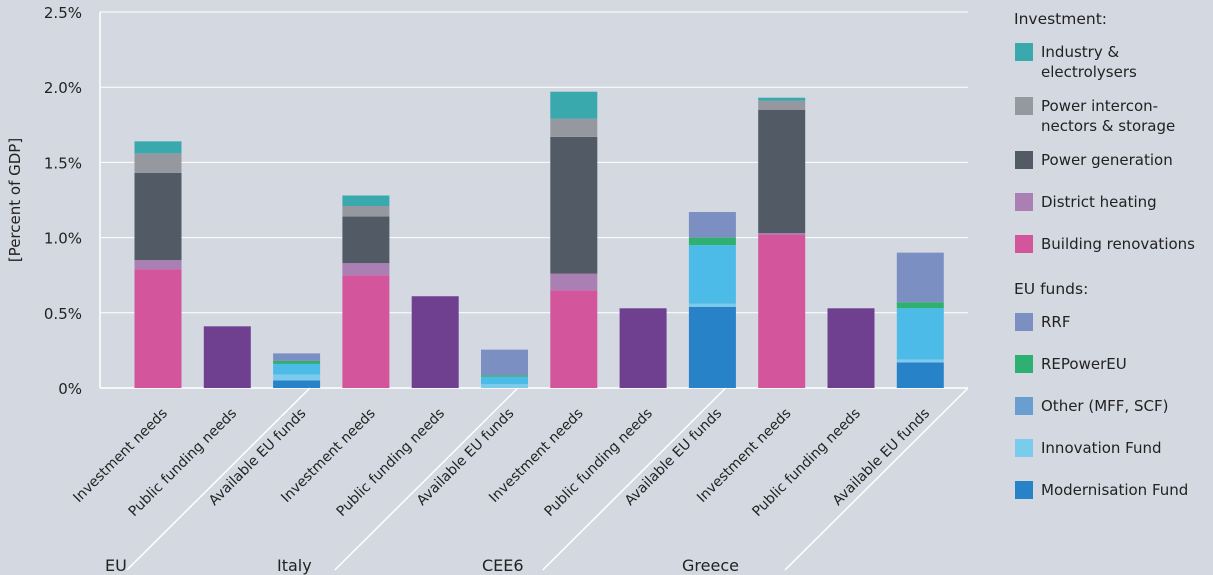 The height and width of the screenshot is (575, 1213). What do you see at coordinates (1061, 19) in the screenshot?
I see `legend-investment-heading: Investment:` at bounding box center [1061, 19].